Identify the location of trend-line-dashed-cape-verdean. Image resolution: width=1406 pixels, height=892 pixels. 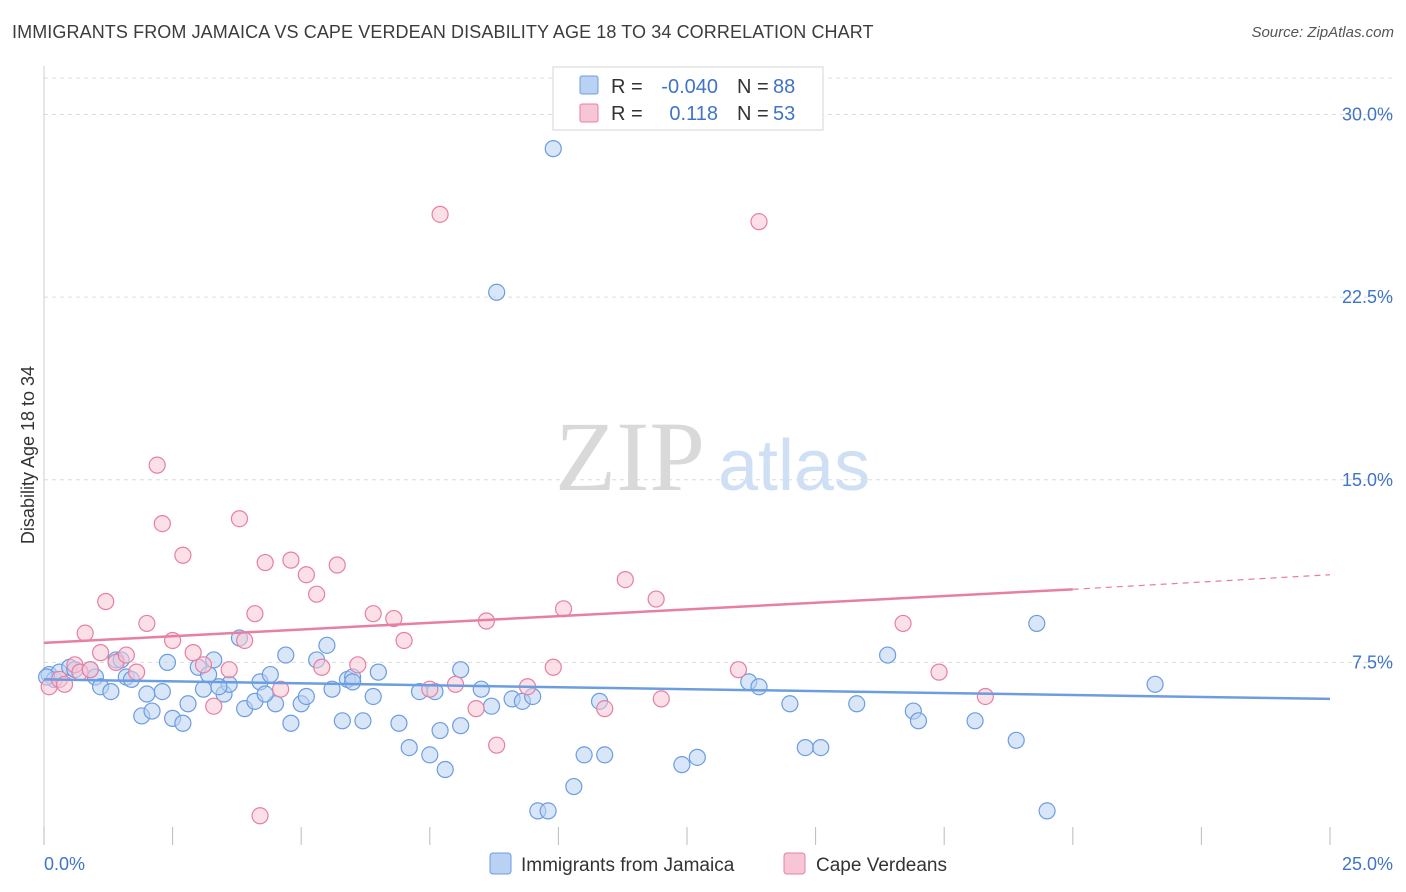
(1201, 582).